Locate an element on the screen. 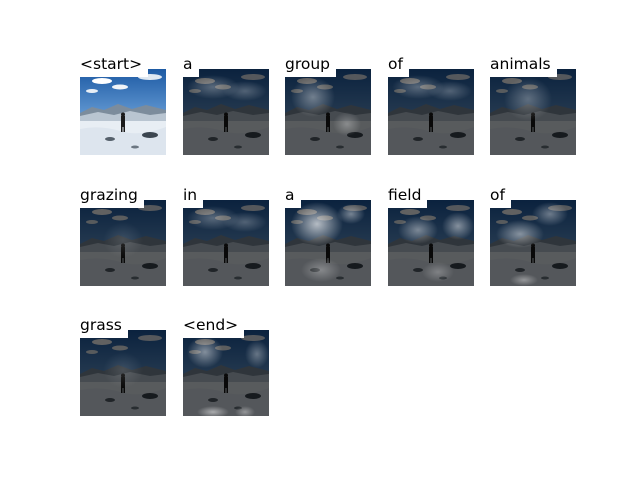 This screenshot has height=480, width=640. caption-word: animals is located at coordinates (523, 65).